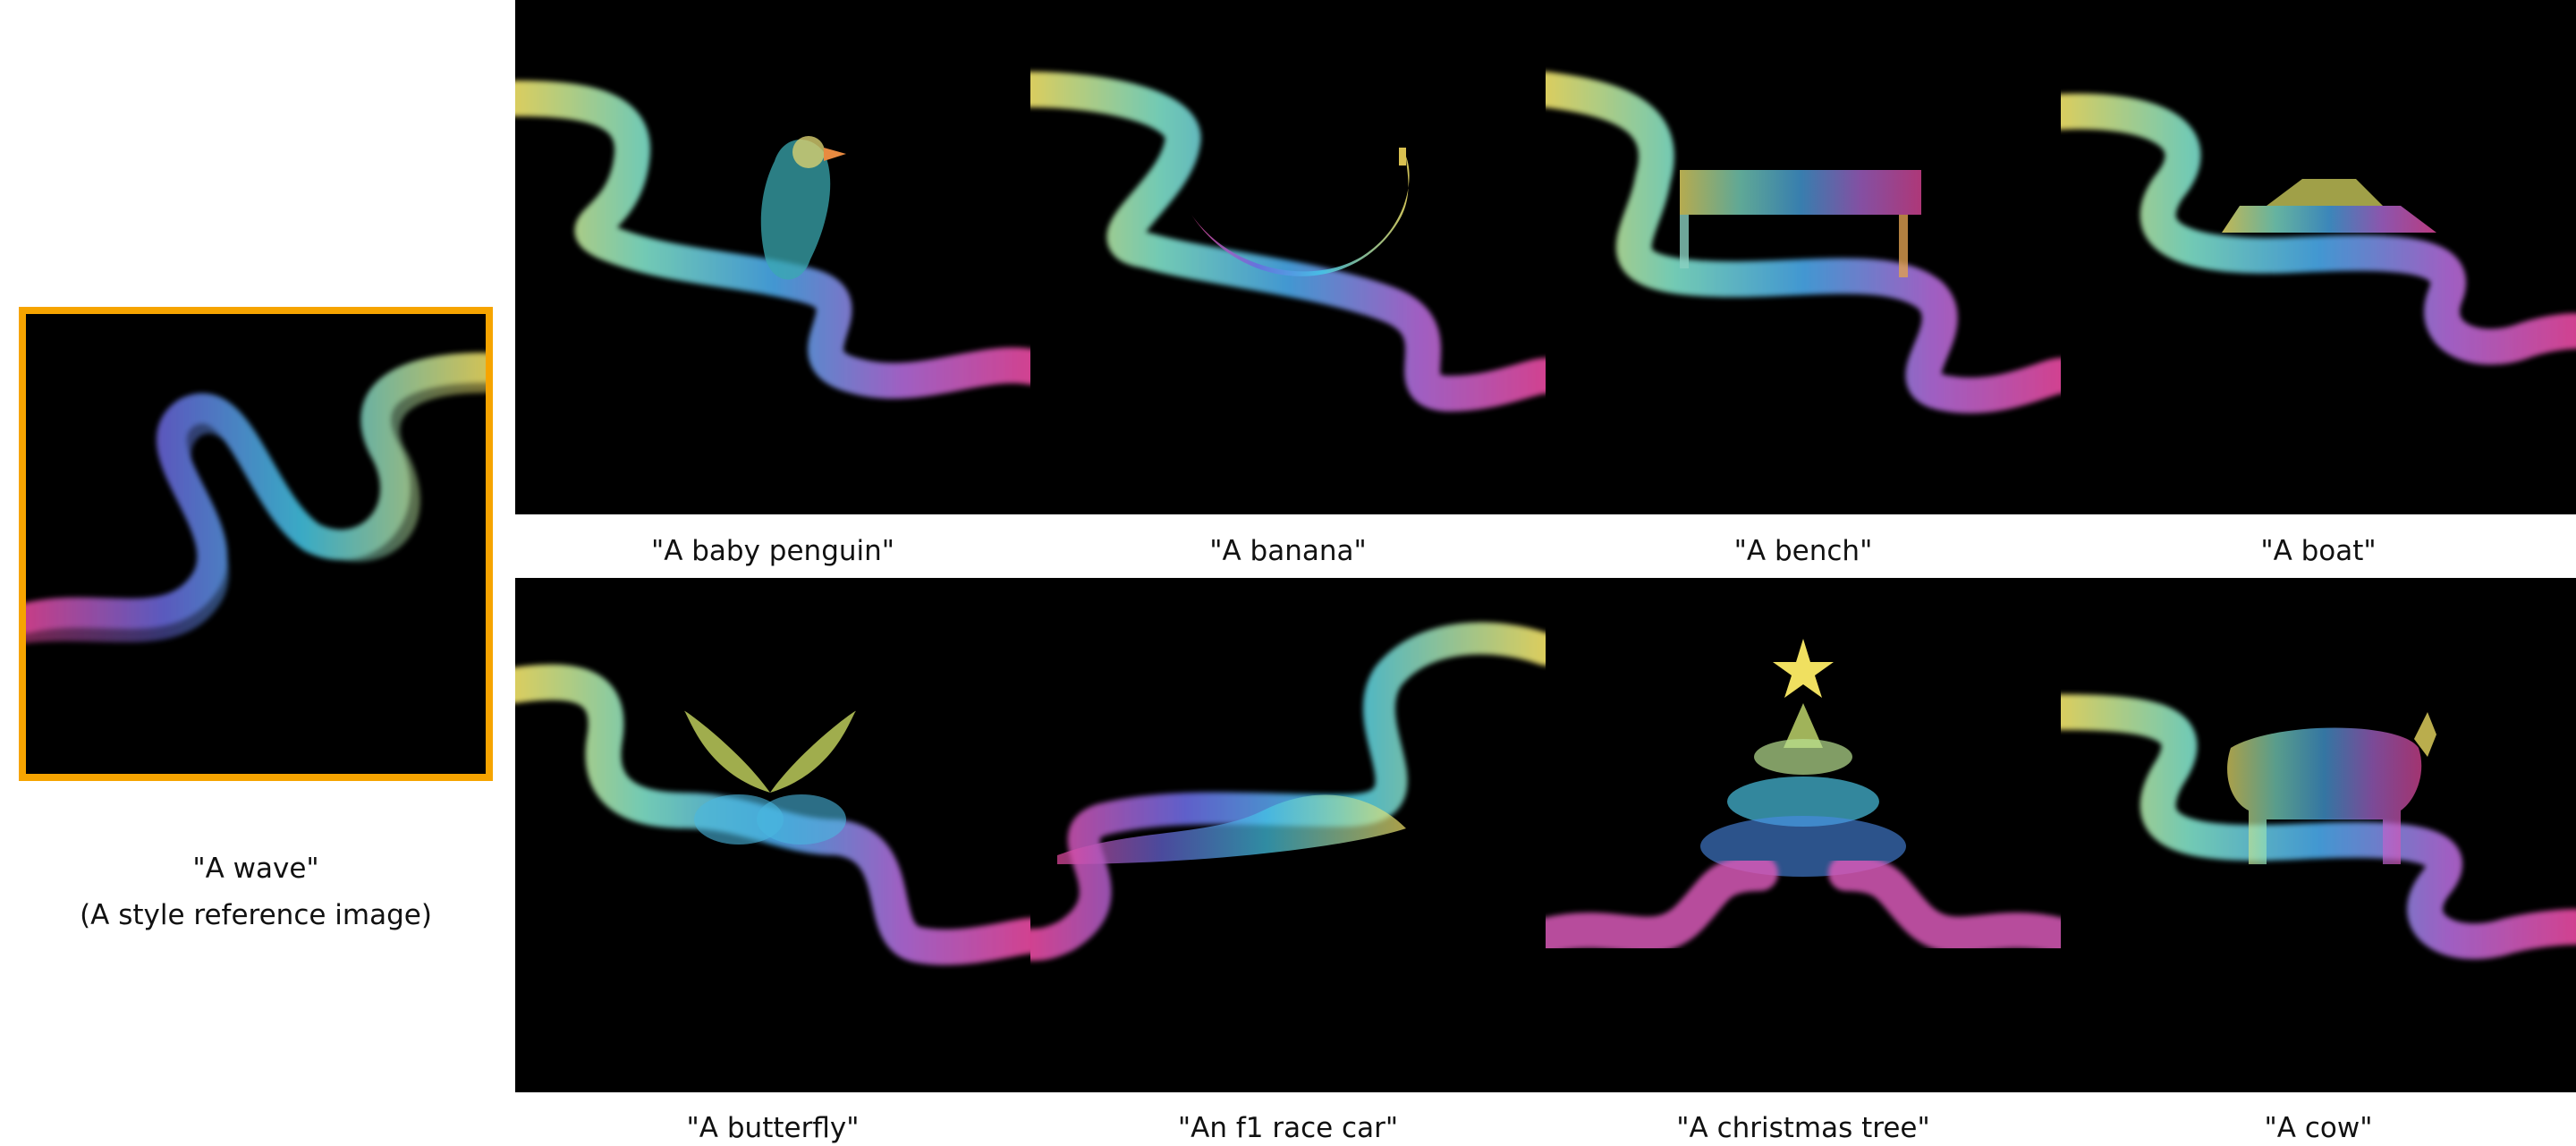  What do you see at coordinates (1288, 551) in the screenshot?
I see `caption-banana: "A banana"` at bounding box center [1288, 551].